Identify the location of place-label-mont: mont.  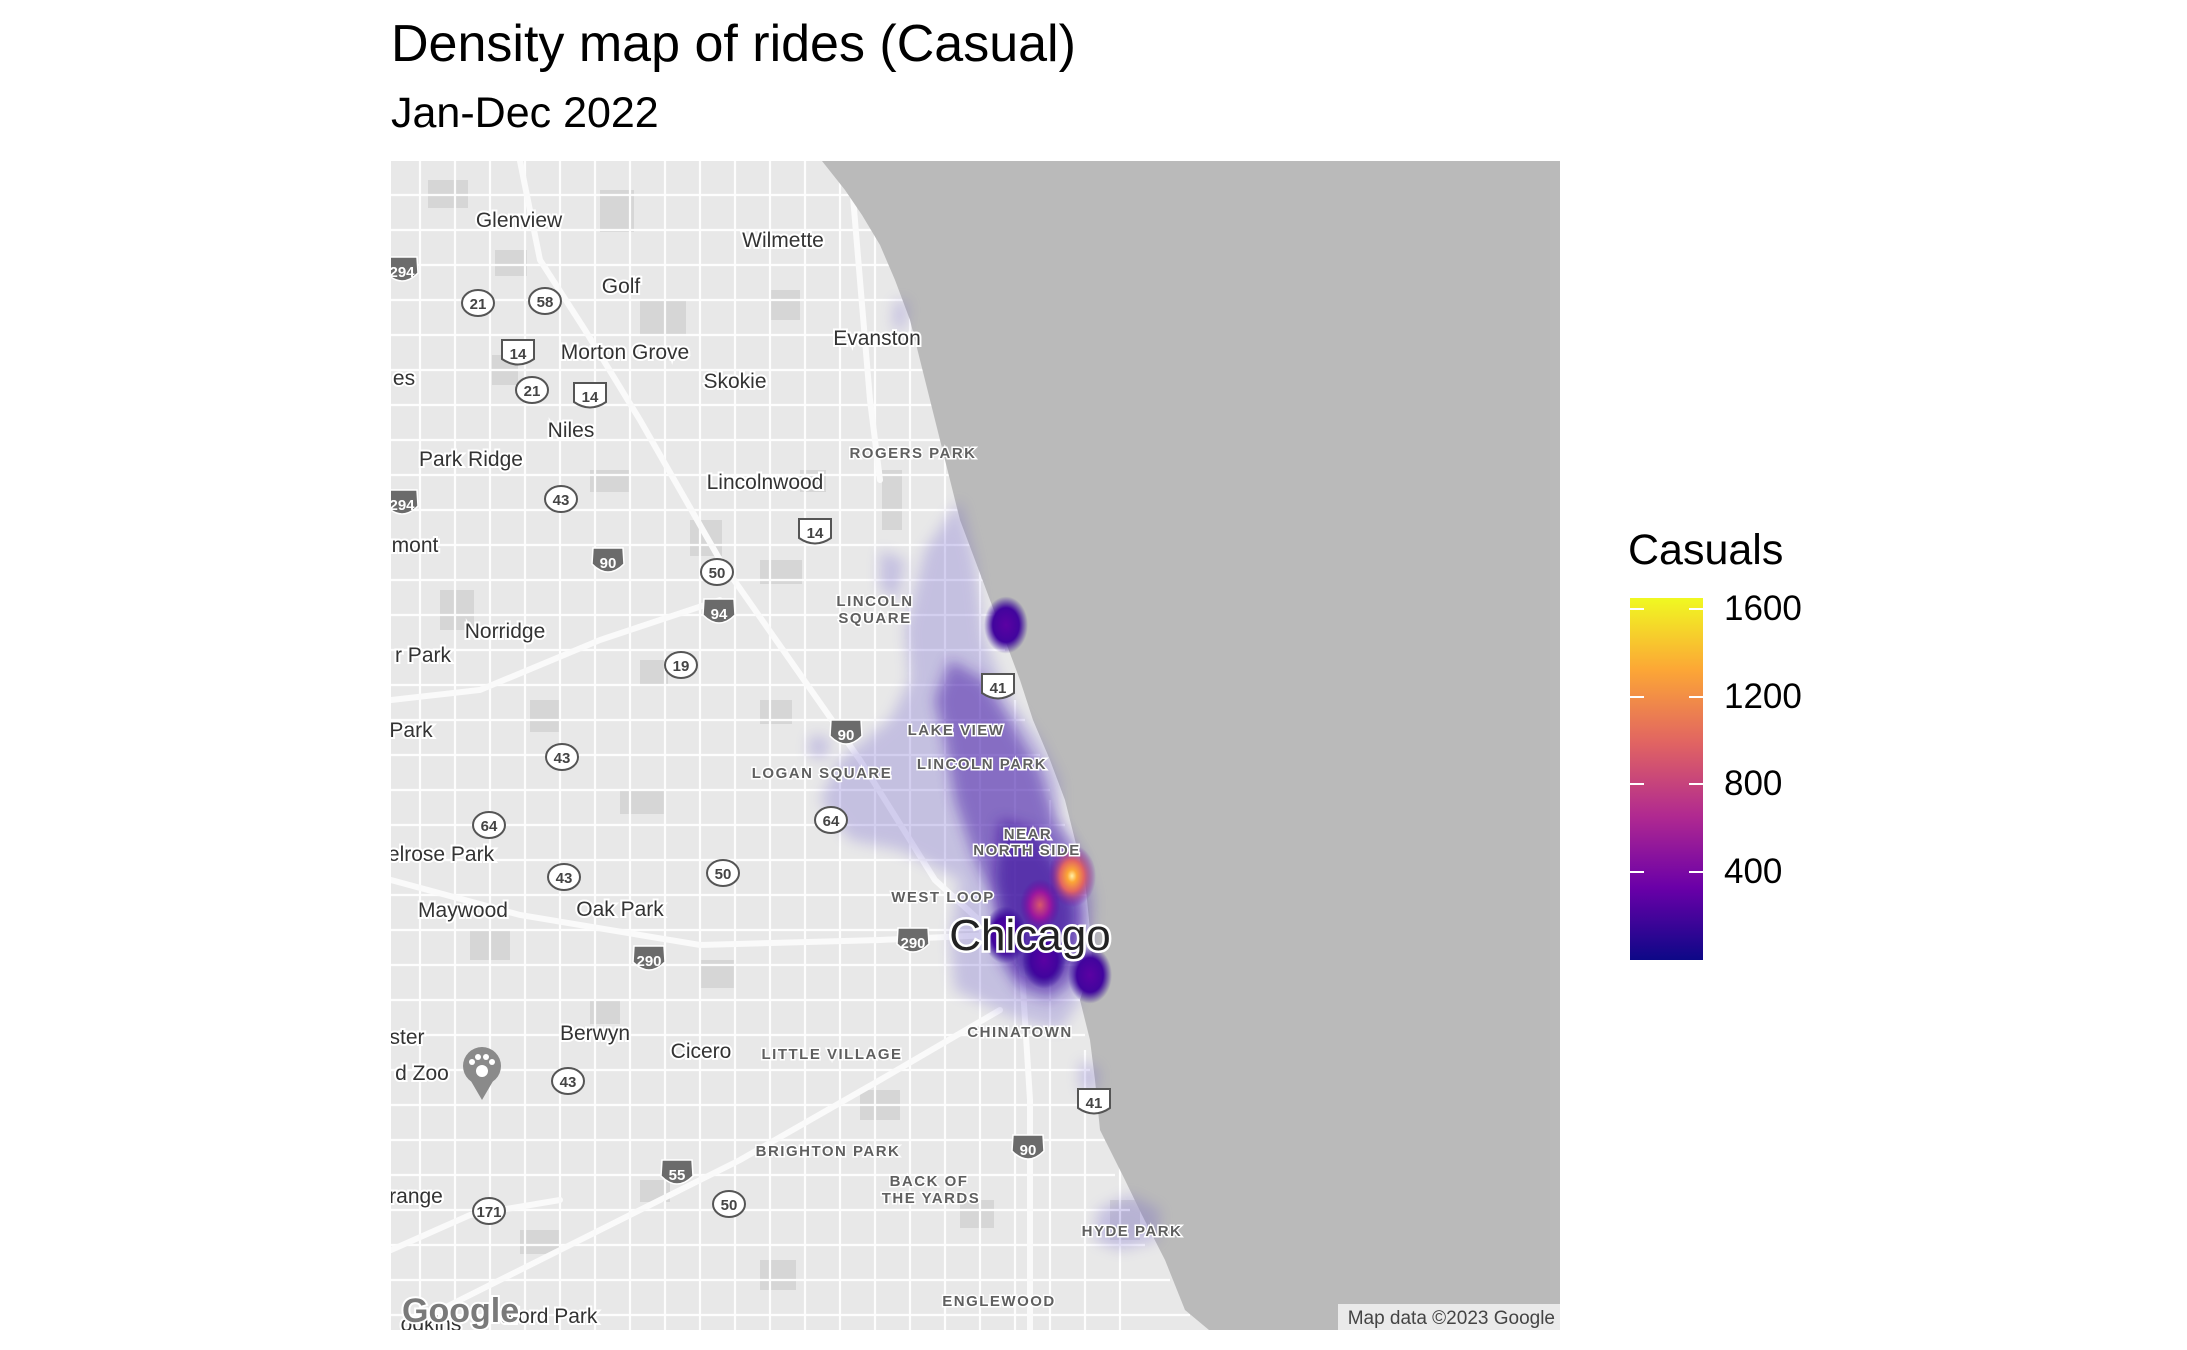
(415, 545).